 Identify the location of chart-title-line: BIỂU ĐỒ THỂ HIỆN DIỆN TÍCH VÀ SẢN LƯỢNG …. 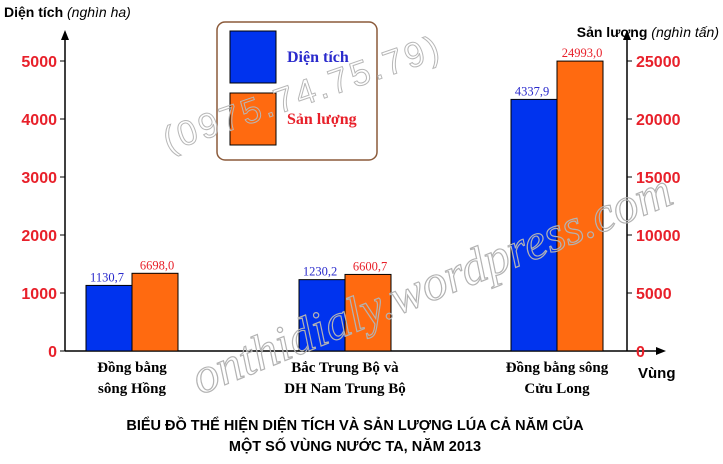
(355, 425).